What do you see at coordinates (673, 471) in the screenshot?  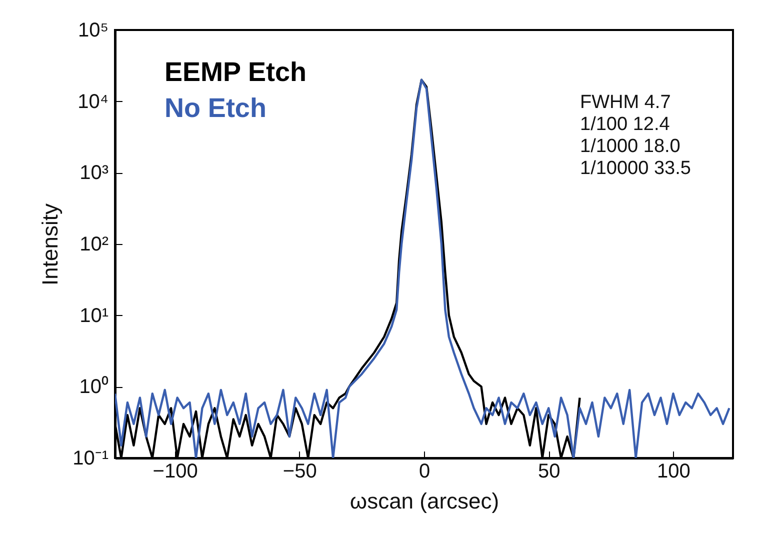 I see `x-tick-label: 100` at bounding box center [673, 471].